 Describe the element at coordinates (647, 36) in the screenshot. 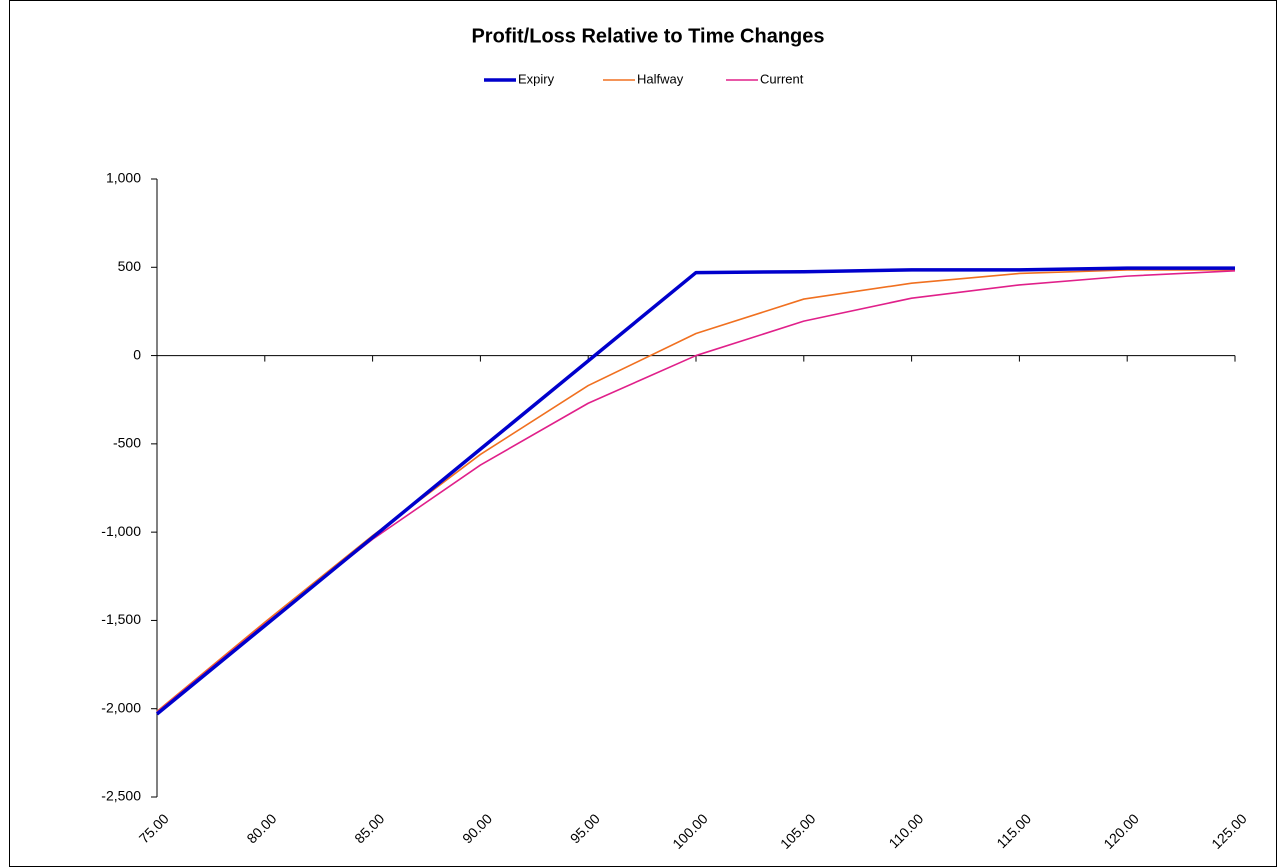

I see `chart-title: Profit/Loss Relative to Time Changes` at that location.